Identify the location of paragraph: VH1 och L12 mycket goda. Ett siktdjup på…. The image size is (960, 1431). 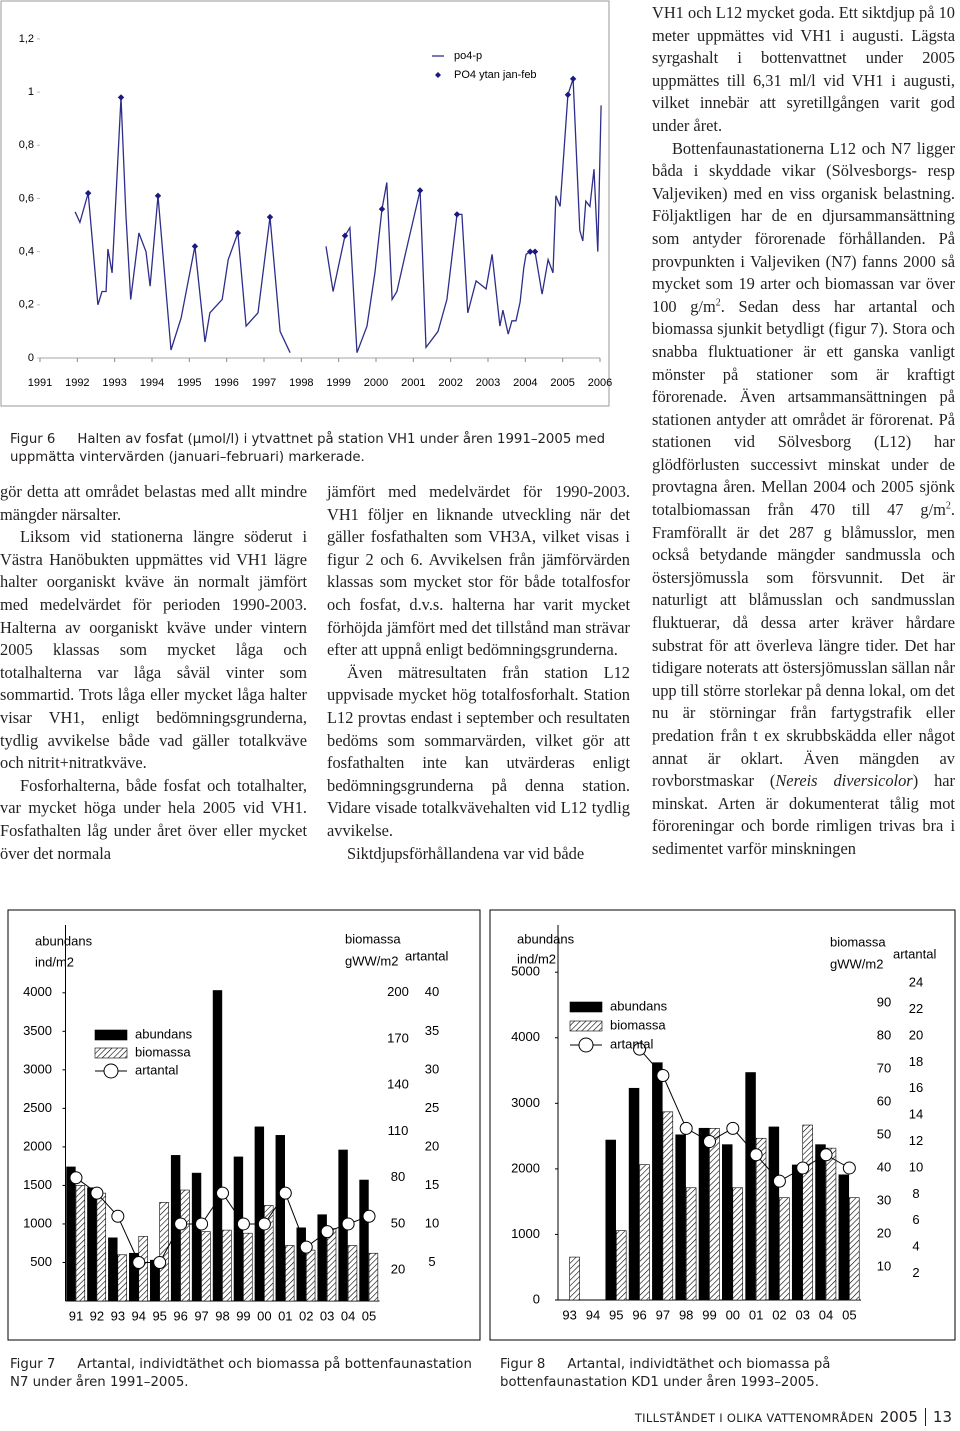
(803, 69).